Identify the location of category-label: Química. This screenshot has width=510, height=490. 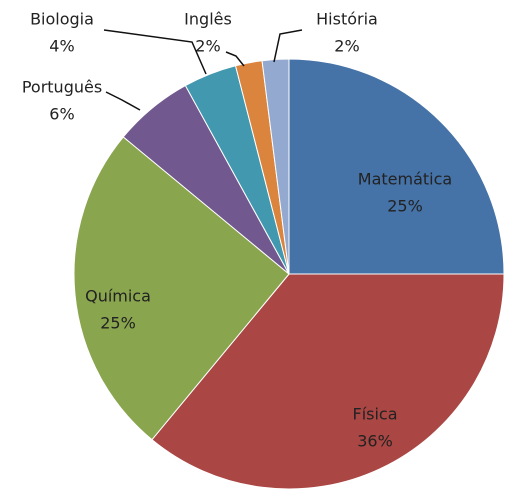
(118, 296).